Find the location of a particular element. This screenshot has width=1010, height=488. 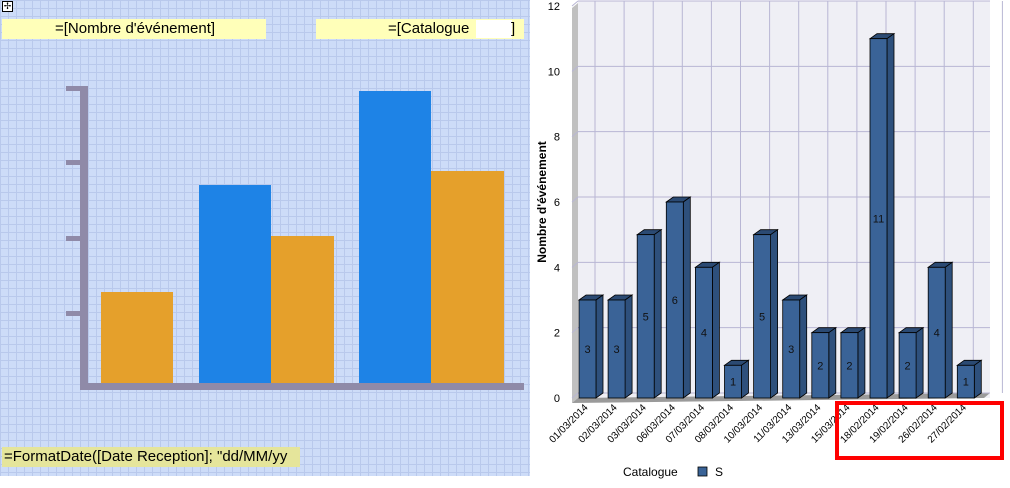

bar-data-label: 6 is located at coordinates (675, 301).